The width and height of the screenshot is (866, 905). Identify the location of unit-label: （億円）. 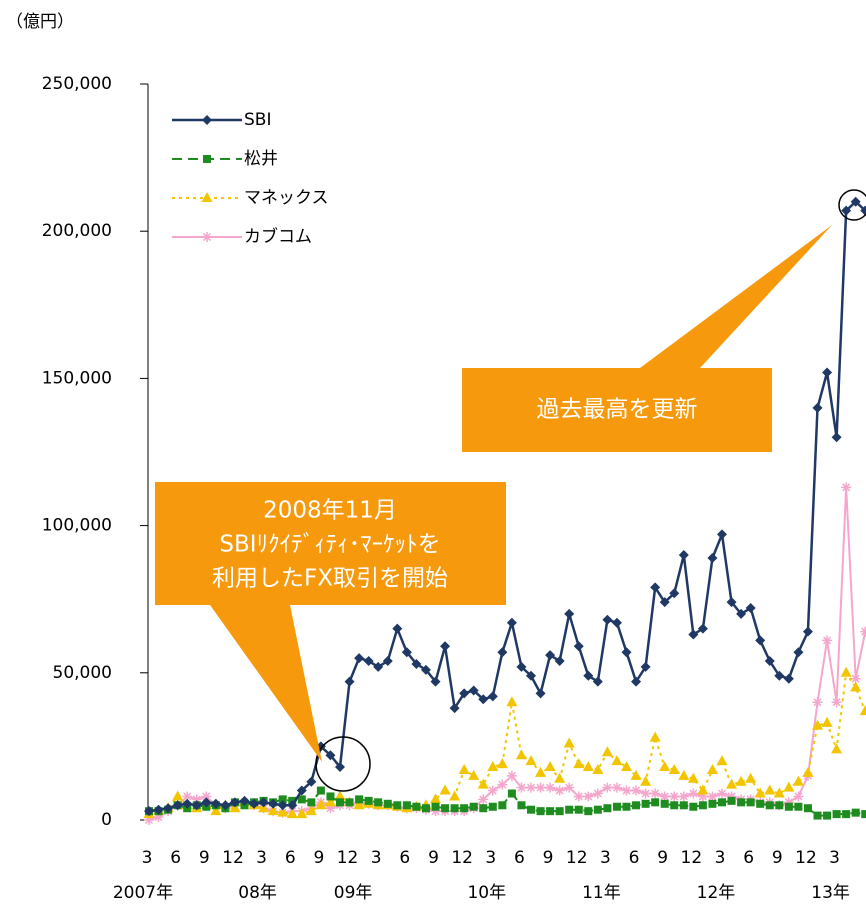
(40, 22).